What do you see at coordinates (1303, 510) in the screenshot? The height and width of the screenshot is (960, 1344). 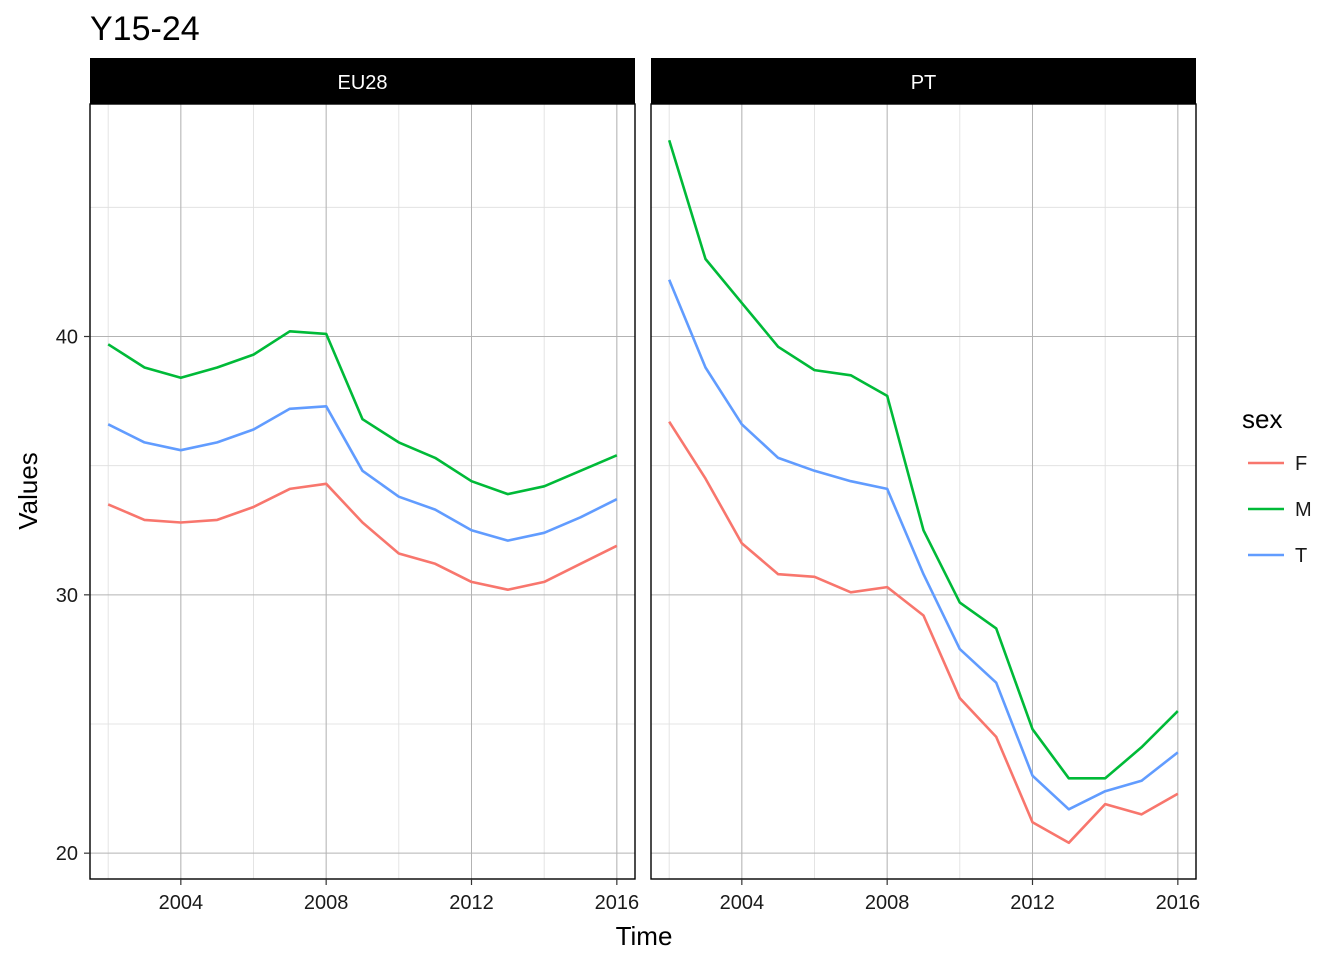 I see `legend-label: M` at bounding box center [1303, 510].